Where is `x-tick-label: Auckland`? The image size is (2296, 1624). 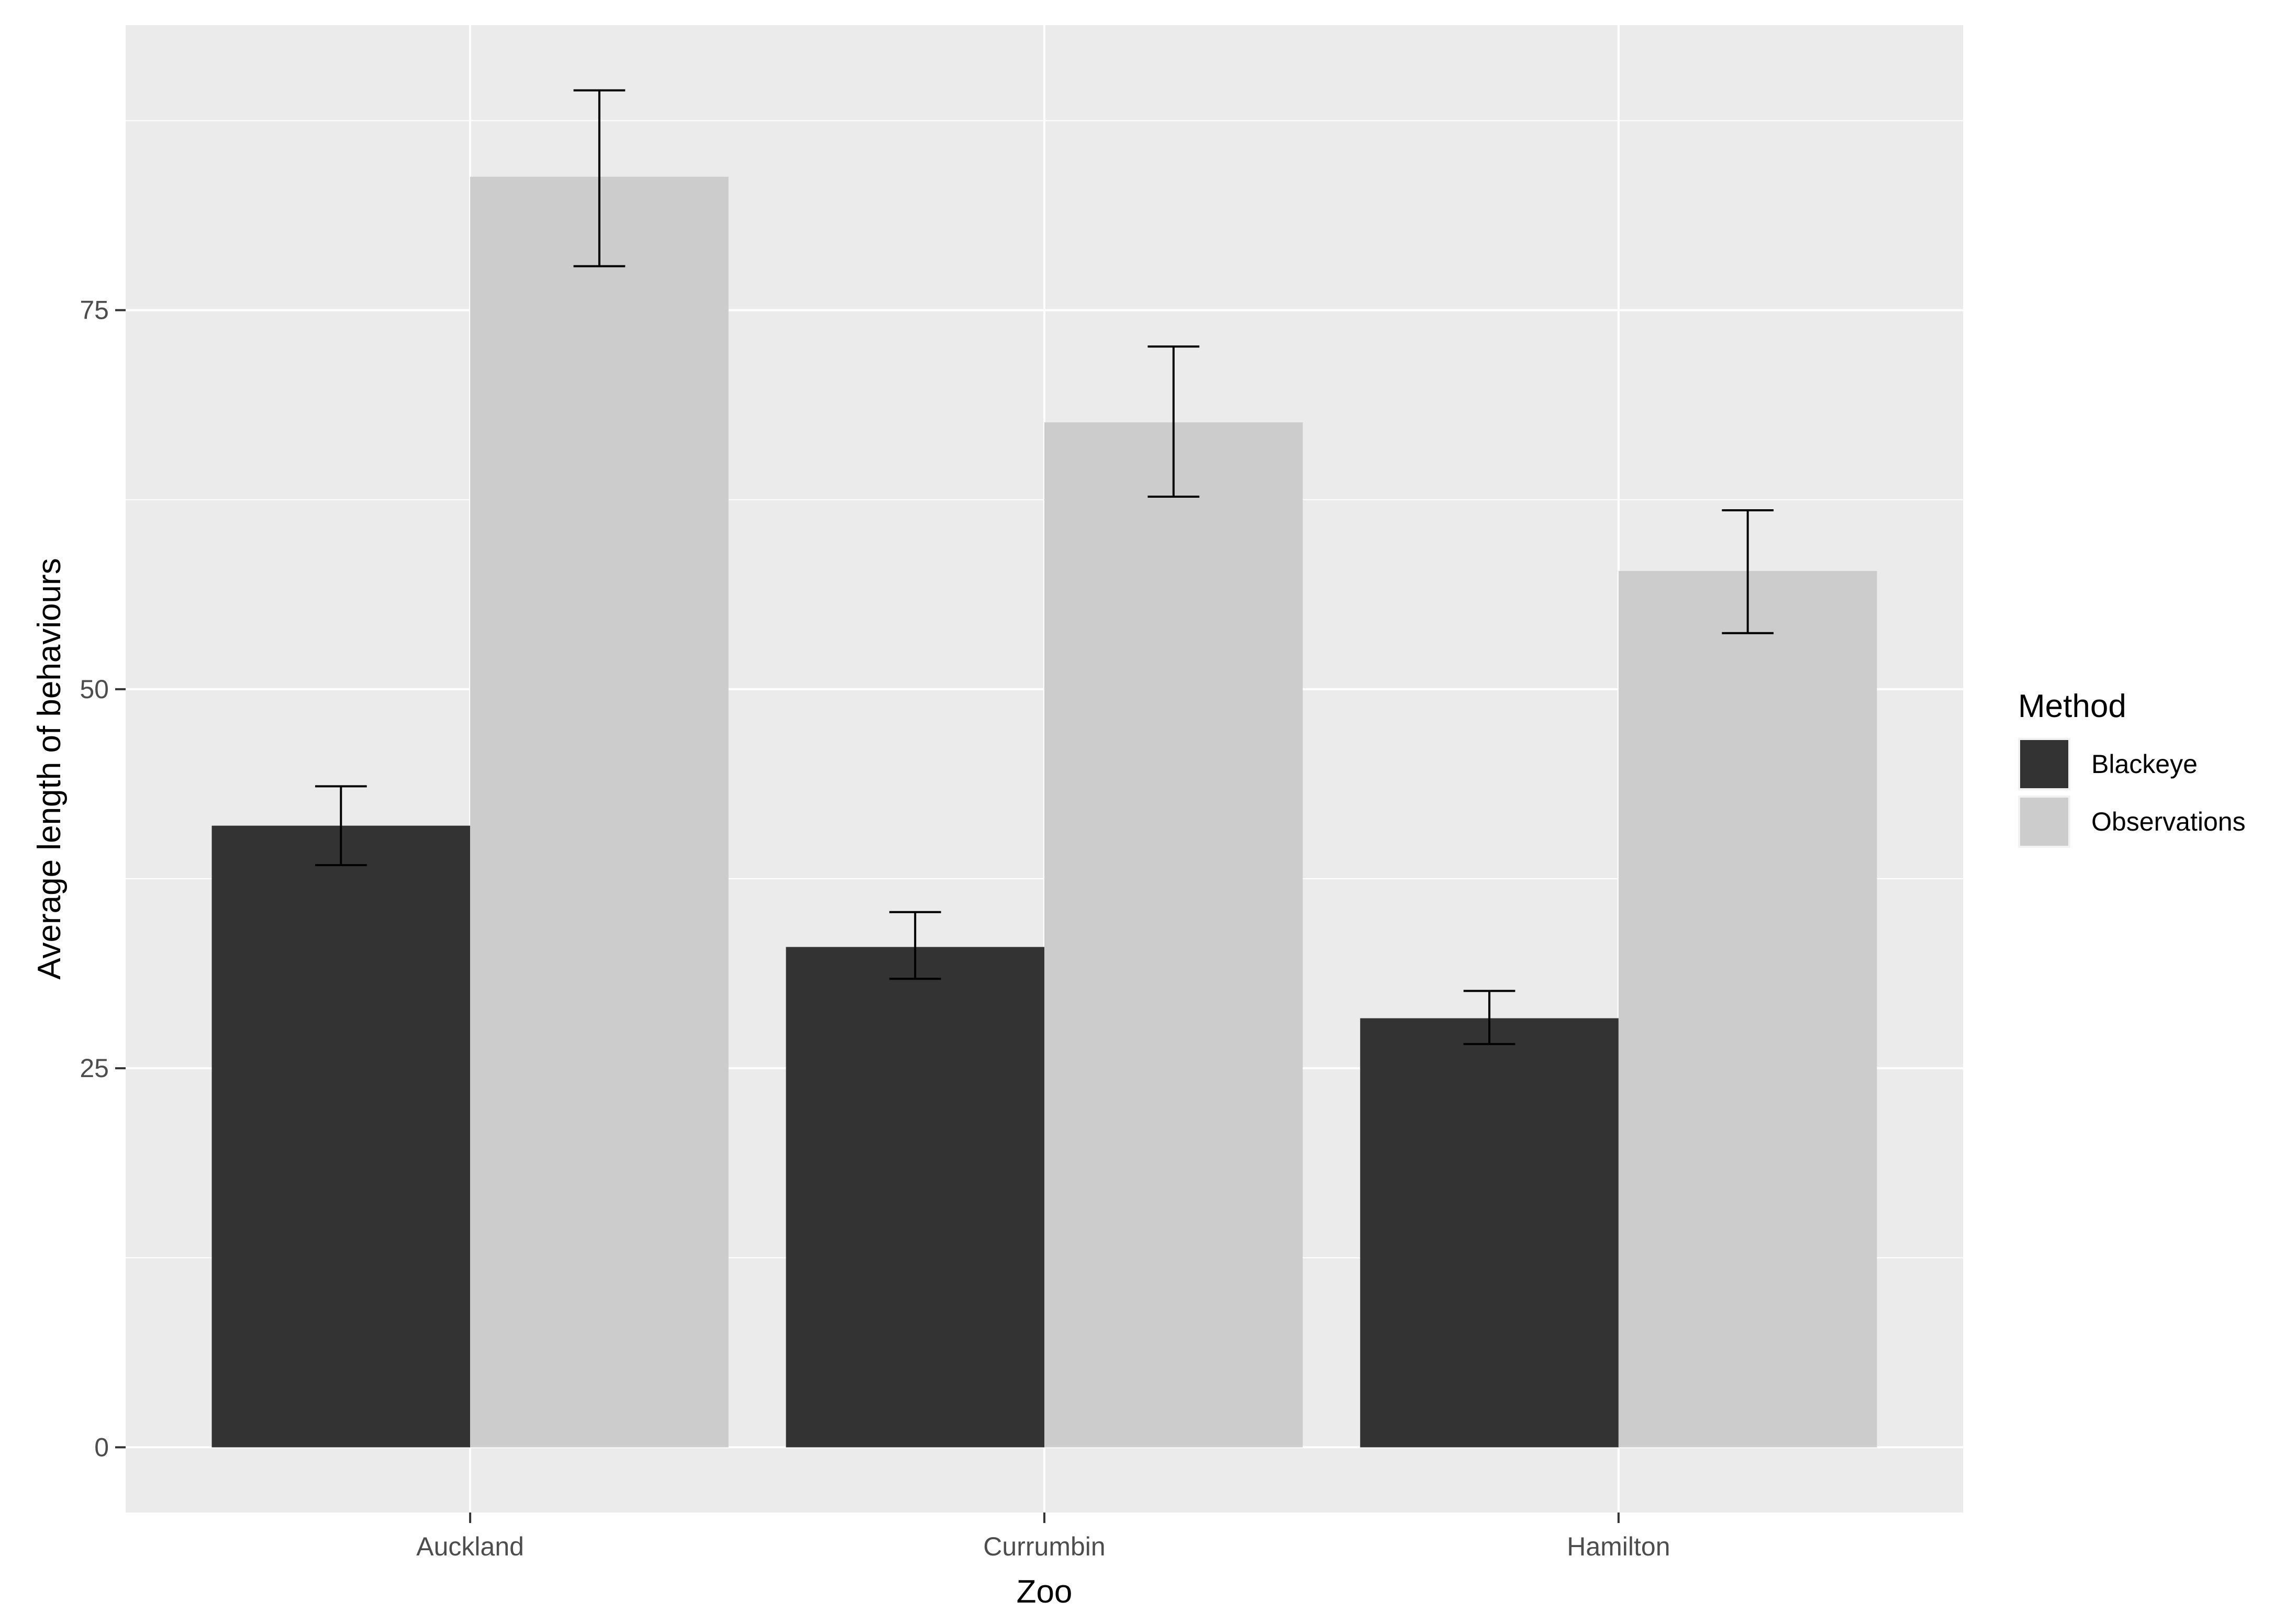 x-tick-label: Auckland is located at coordinates (470, 1546).